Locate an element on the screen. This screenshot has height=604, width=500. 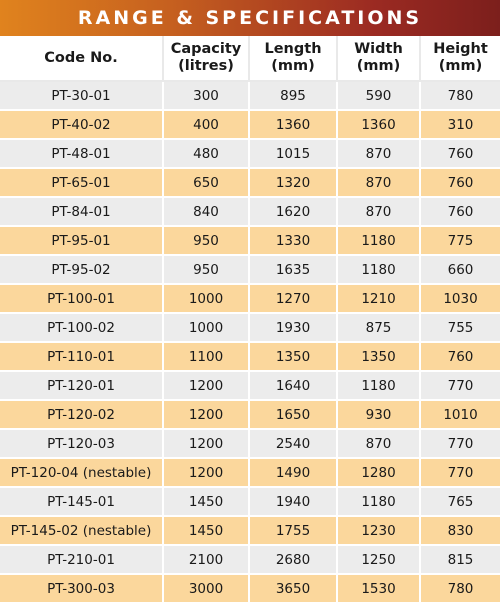
table-row: PT-100-01 1000 1270 1210 1030 is located at coordinates (250, 299).